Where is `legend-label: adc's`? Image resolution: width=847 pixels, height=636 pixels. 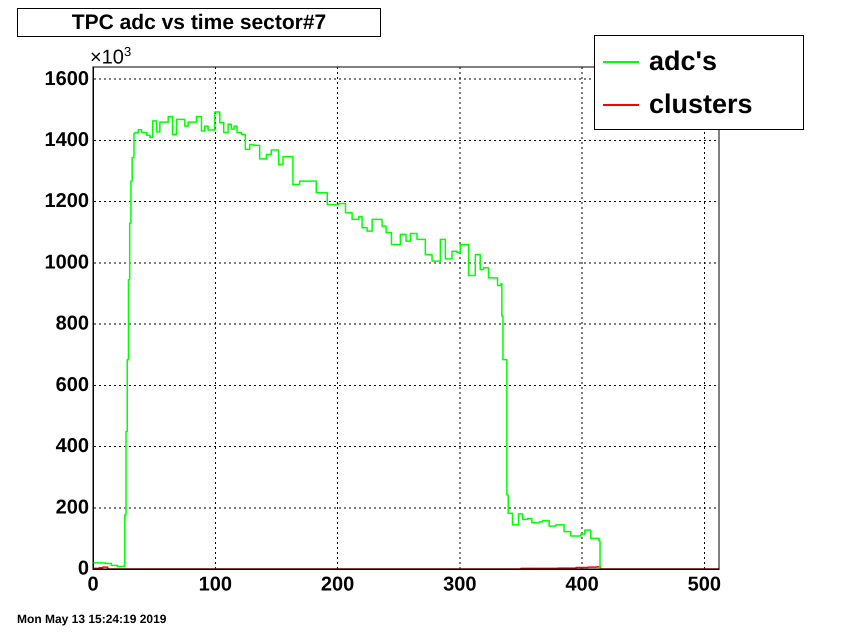
legend-label: adc's is located at coordinates (683, 61).